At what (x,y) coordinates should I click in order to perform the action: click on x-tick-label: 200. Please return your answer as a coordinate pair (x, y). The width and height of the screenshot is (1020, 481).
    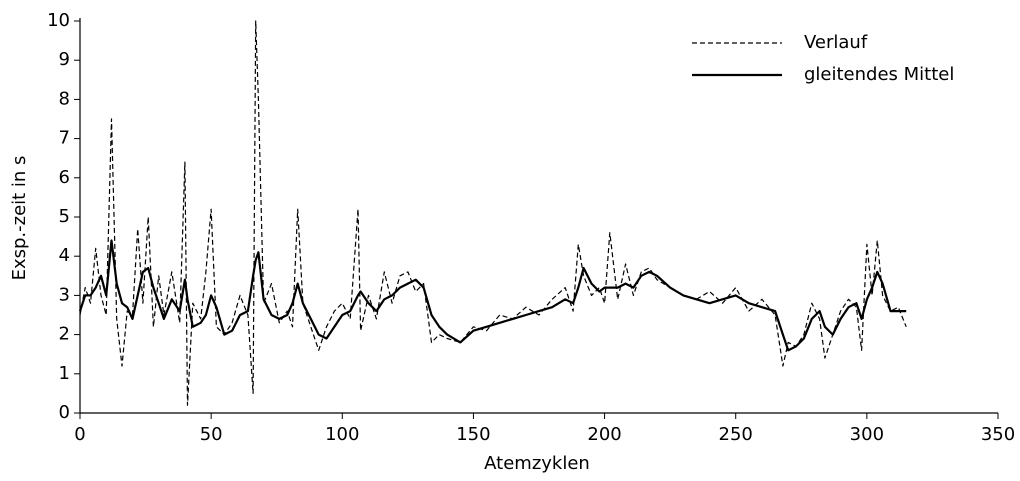
    Looking at the image, I should click on (604, 434).